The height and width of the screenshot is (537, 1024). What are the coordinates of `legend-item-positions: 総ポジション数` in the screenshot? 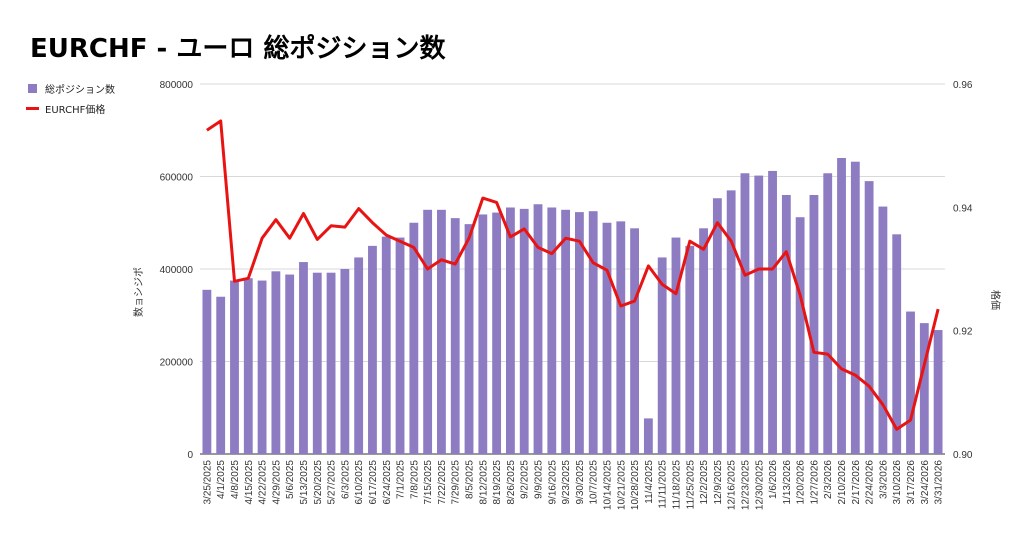 It's located at (70, 88).